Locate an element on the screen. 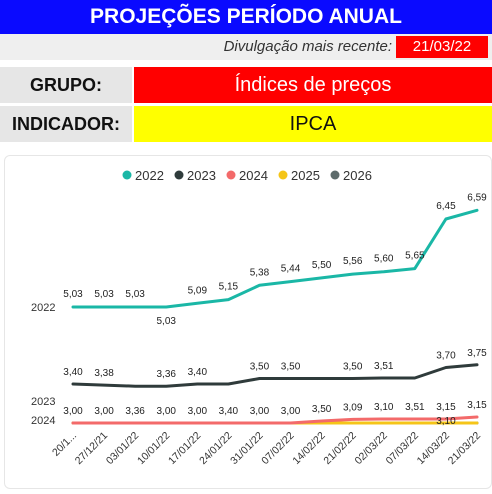  data-label-2022-11: 5,65 is located at coordinates (415, 256).